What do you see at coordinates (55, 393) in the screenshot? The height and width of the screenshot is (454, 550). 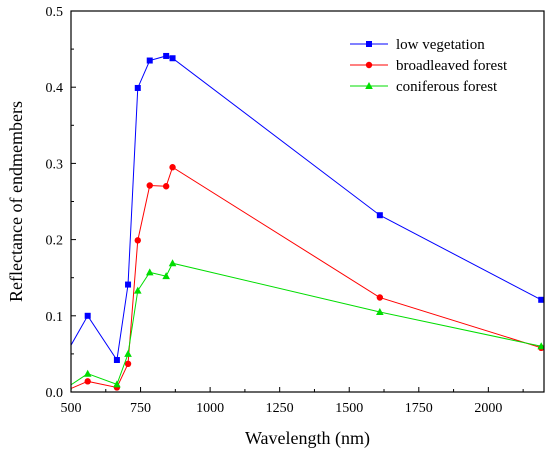 I see `y-tick-label: 0.0` at bounding box center [55, 393].